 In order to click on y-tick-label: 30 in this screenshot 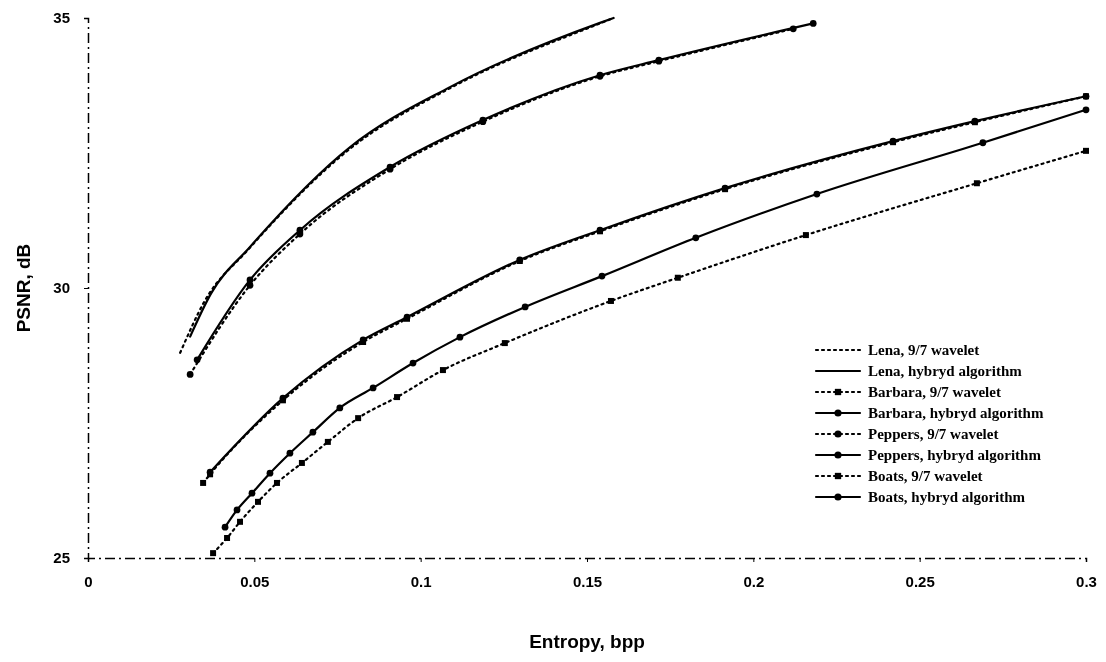, I will do `click(61, 288)`.